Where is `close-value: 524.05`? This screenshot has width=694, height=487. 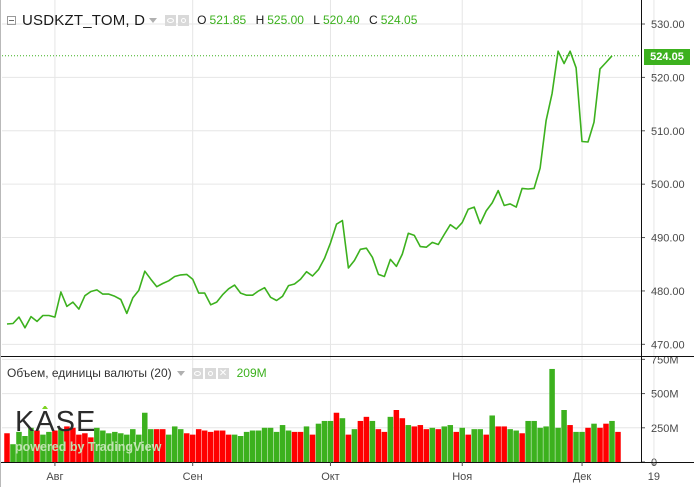 close-value: 524.05 is located at coordinates (399, 20).